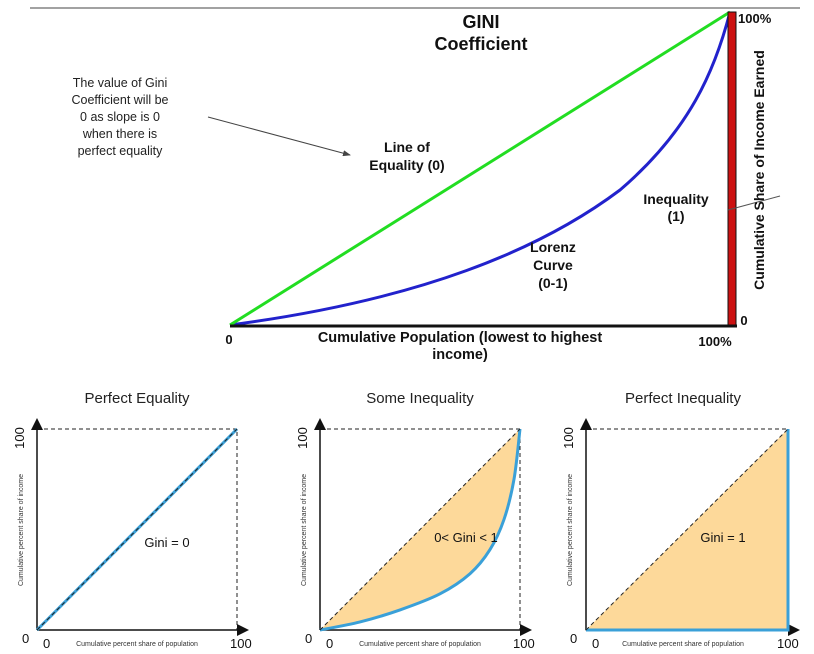 The width and height of the screenshot is (814, 654). I want to click on lorenz-label-line2: Curve, so click(553, 265).